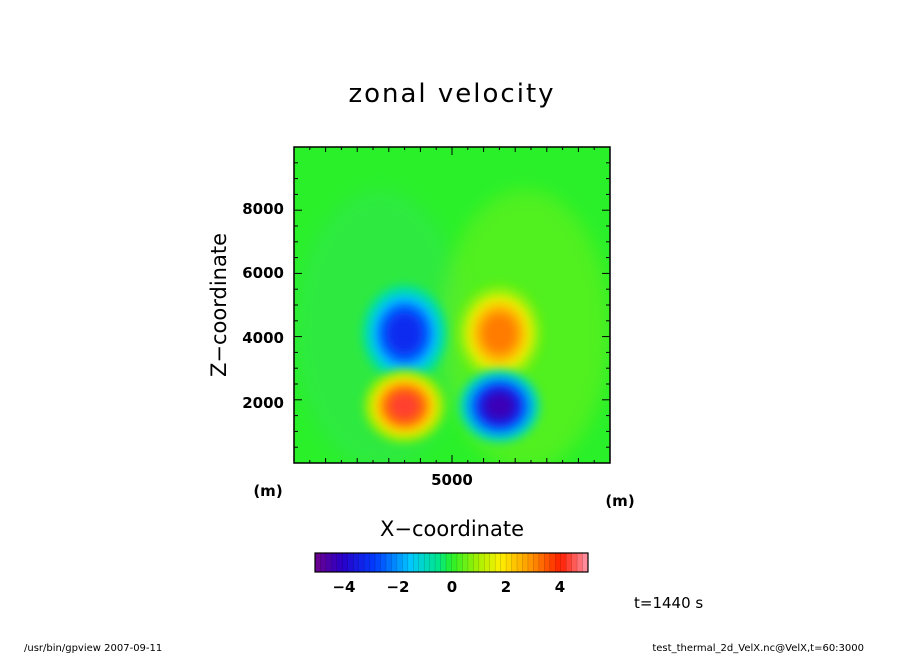 The height and width of the screenshot is (654, 904). I want to click on colorbar, so click(452, 562).